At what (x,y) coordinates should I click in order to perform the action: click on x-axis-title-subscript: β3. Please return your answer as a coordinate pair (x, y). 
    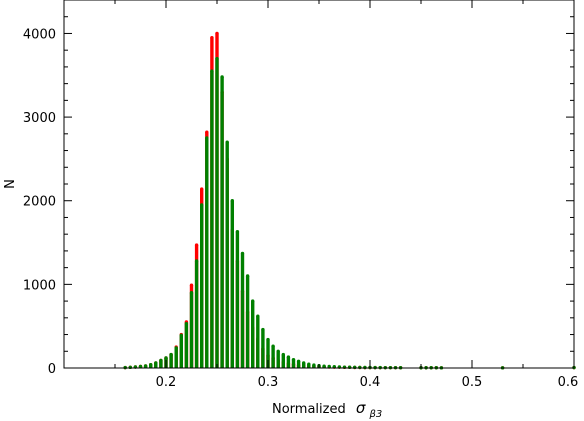
    Looking at the image, I should click on (376, 414).